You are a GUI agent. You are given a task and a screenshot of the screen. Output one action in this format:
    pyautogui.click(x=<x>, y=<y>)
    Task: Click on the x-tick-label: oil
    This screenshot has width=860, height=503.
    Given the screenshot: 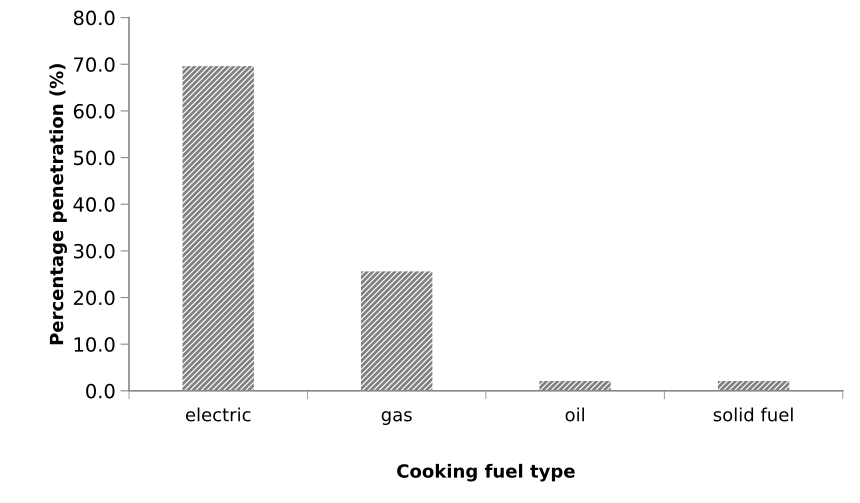 What is the action you would take?
    pyautogui.click(x=575, y=415)
    